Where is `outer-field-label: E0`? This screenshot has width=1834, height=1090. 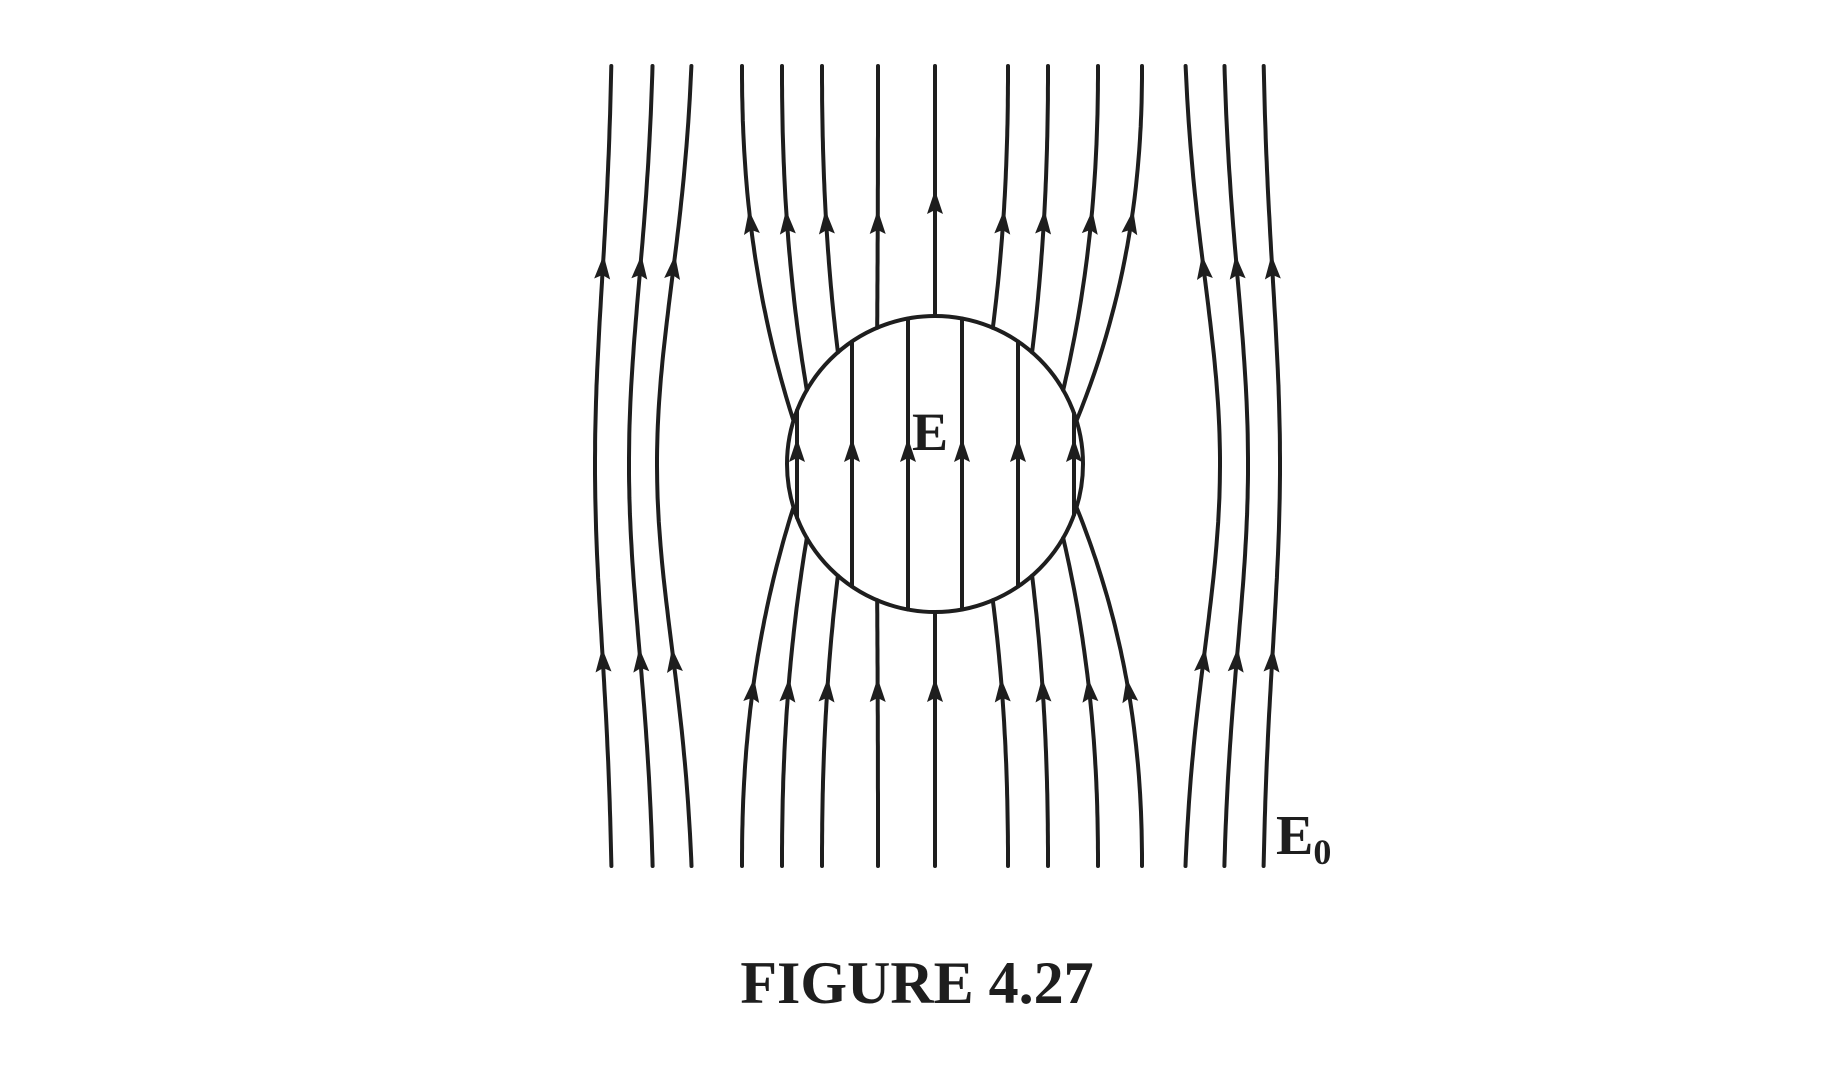
outer-field-label: E0 is located at coordinates (1303, 839).